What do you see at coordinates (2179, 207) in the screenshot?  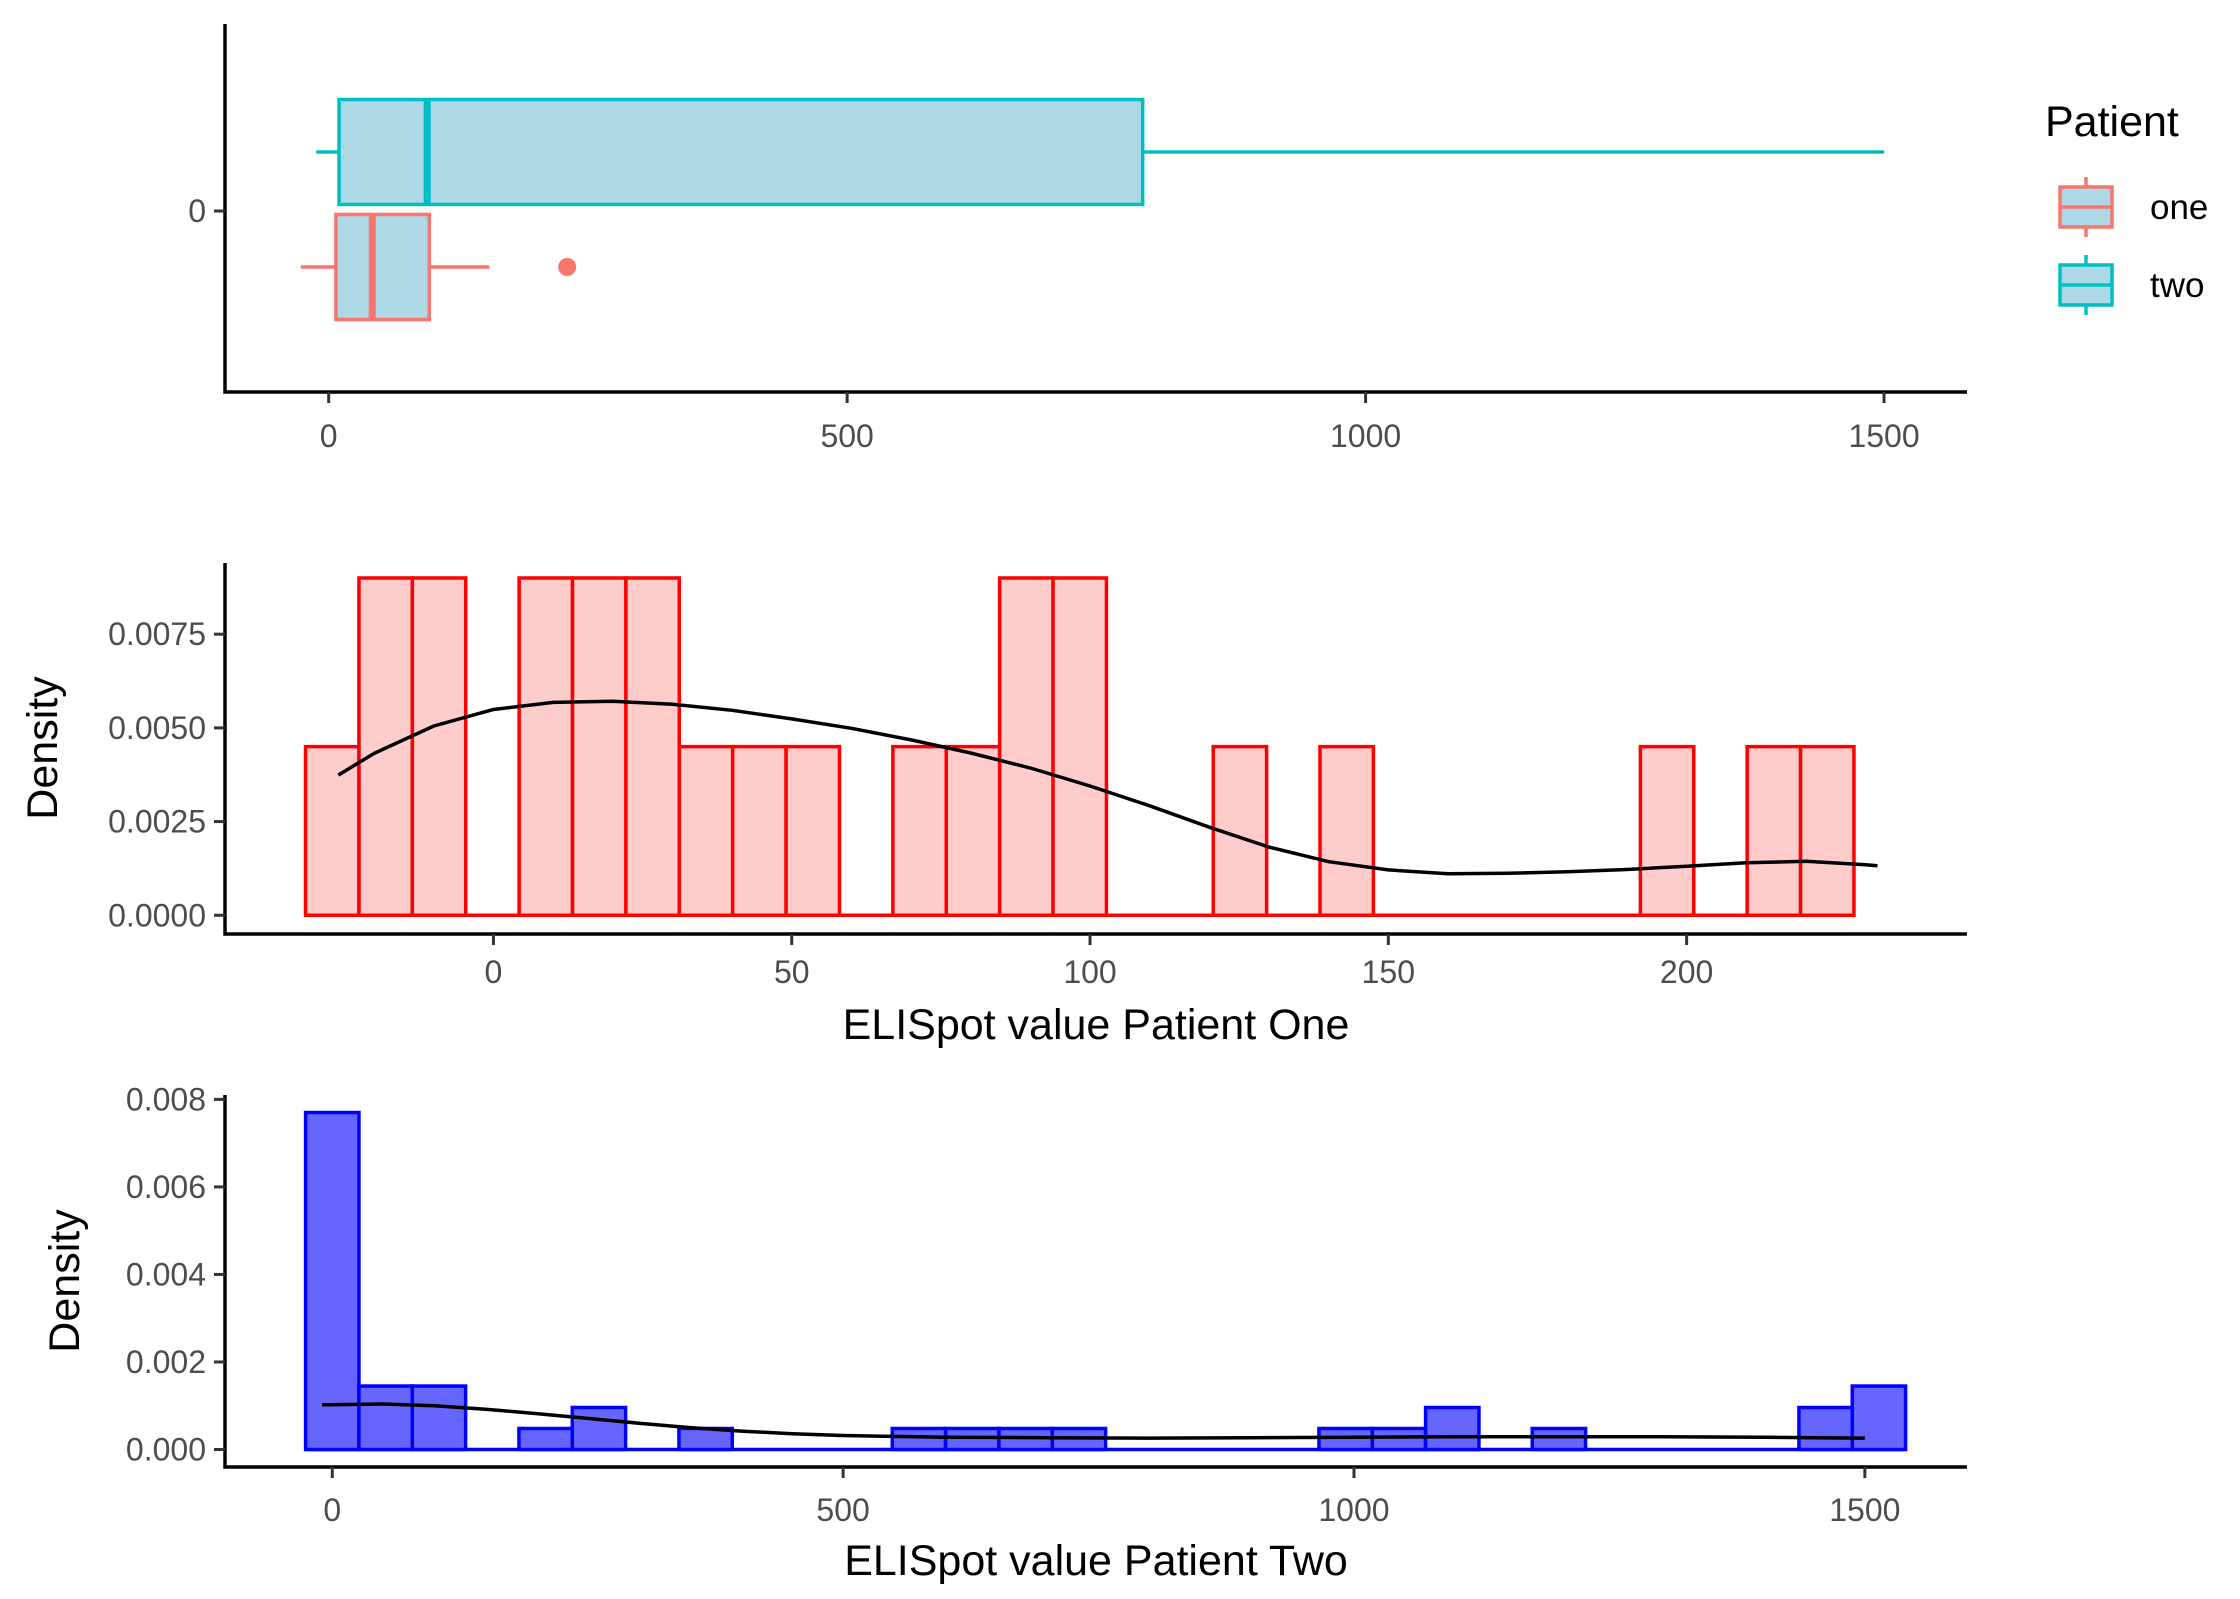 I see `legend-label-one: one` at bounding box center [2179, 207].